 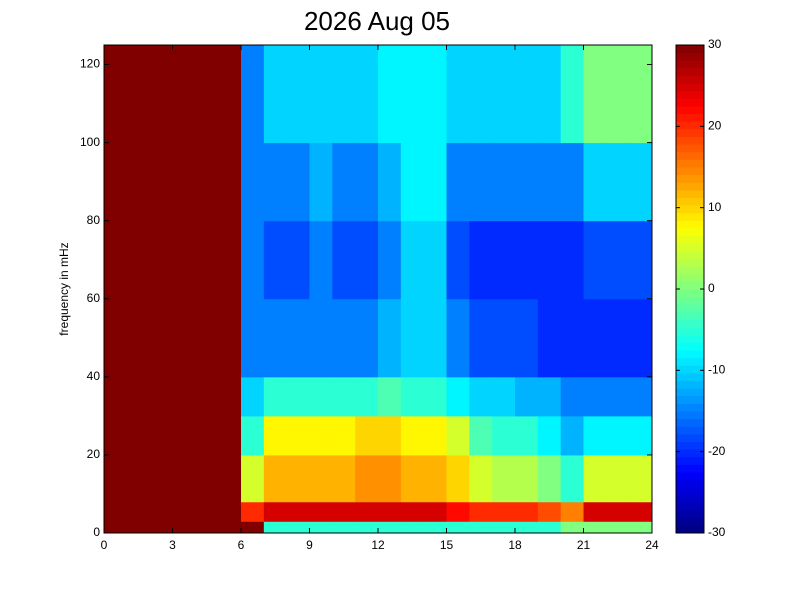 I want to click on chart-title: 2026 Aug 05, so click(x=377, y=21).